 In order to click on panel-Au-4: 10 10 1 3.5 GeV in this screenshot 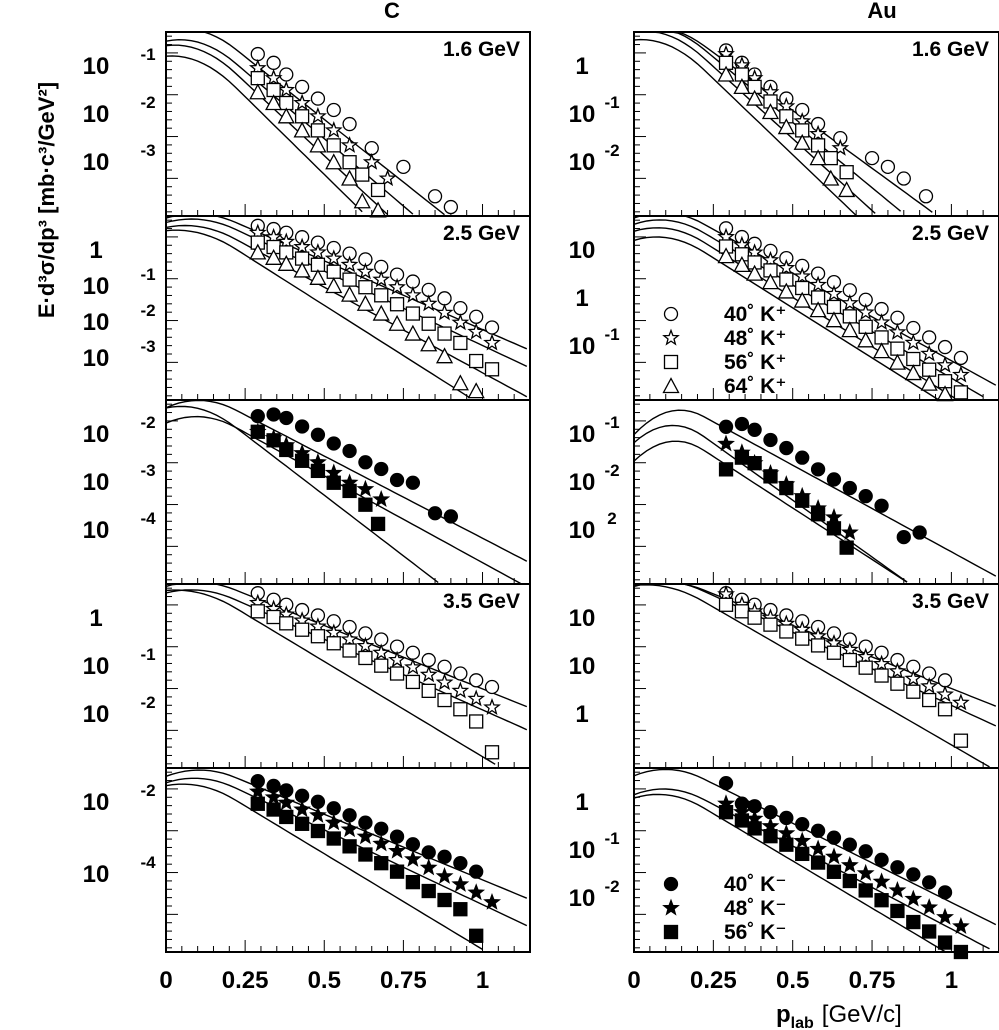, I will do `click(784, 676)`.